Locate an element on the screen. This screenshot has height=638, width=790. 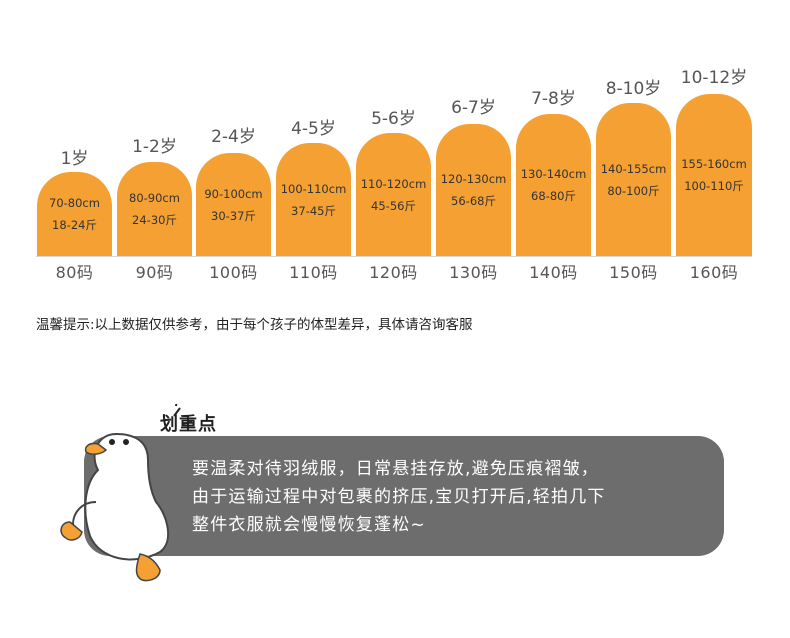
size-column: 10-12岁 155-160cm 100-110斤 is located at coordinates (714, 128).